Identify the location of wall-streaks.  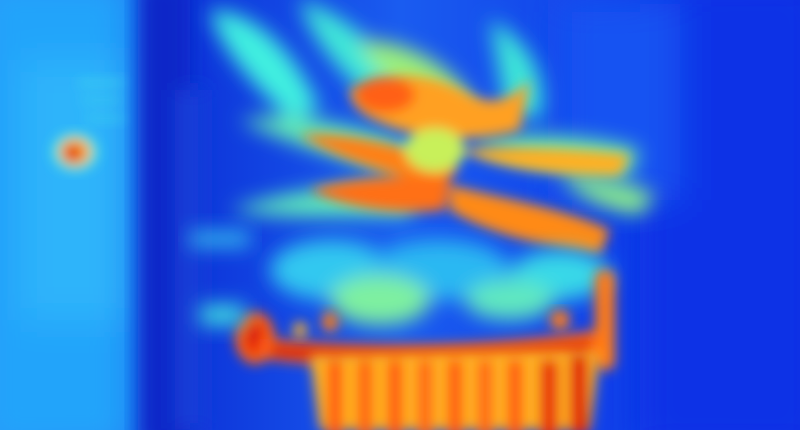
(101, 100).